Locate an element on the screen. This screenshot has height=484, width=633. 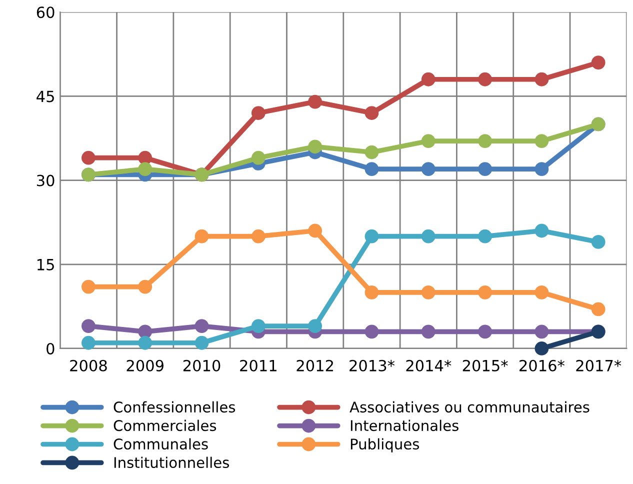
x-tick-label: 2016* is located at coordinates (542, 366).